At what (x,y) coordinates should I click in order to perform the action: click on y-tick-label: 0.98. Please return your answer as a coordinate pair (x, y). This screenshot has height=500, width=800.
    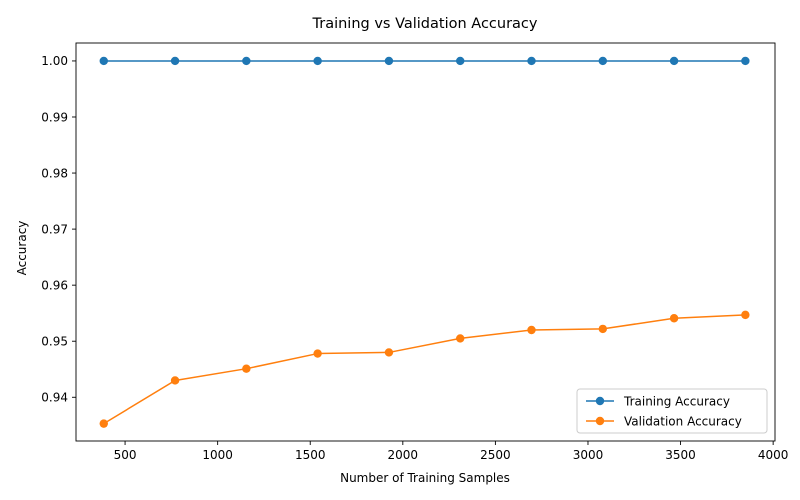
    Looking at the image, I should click on (54, 173).